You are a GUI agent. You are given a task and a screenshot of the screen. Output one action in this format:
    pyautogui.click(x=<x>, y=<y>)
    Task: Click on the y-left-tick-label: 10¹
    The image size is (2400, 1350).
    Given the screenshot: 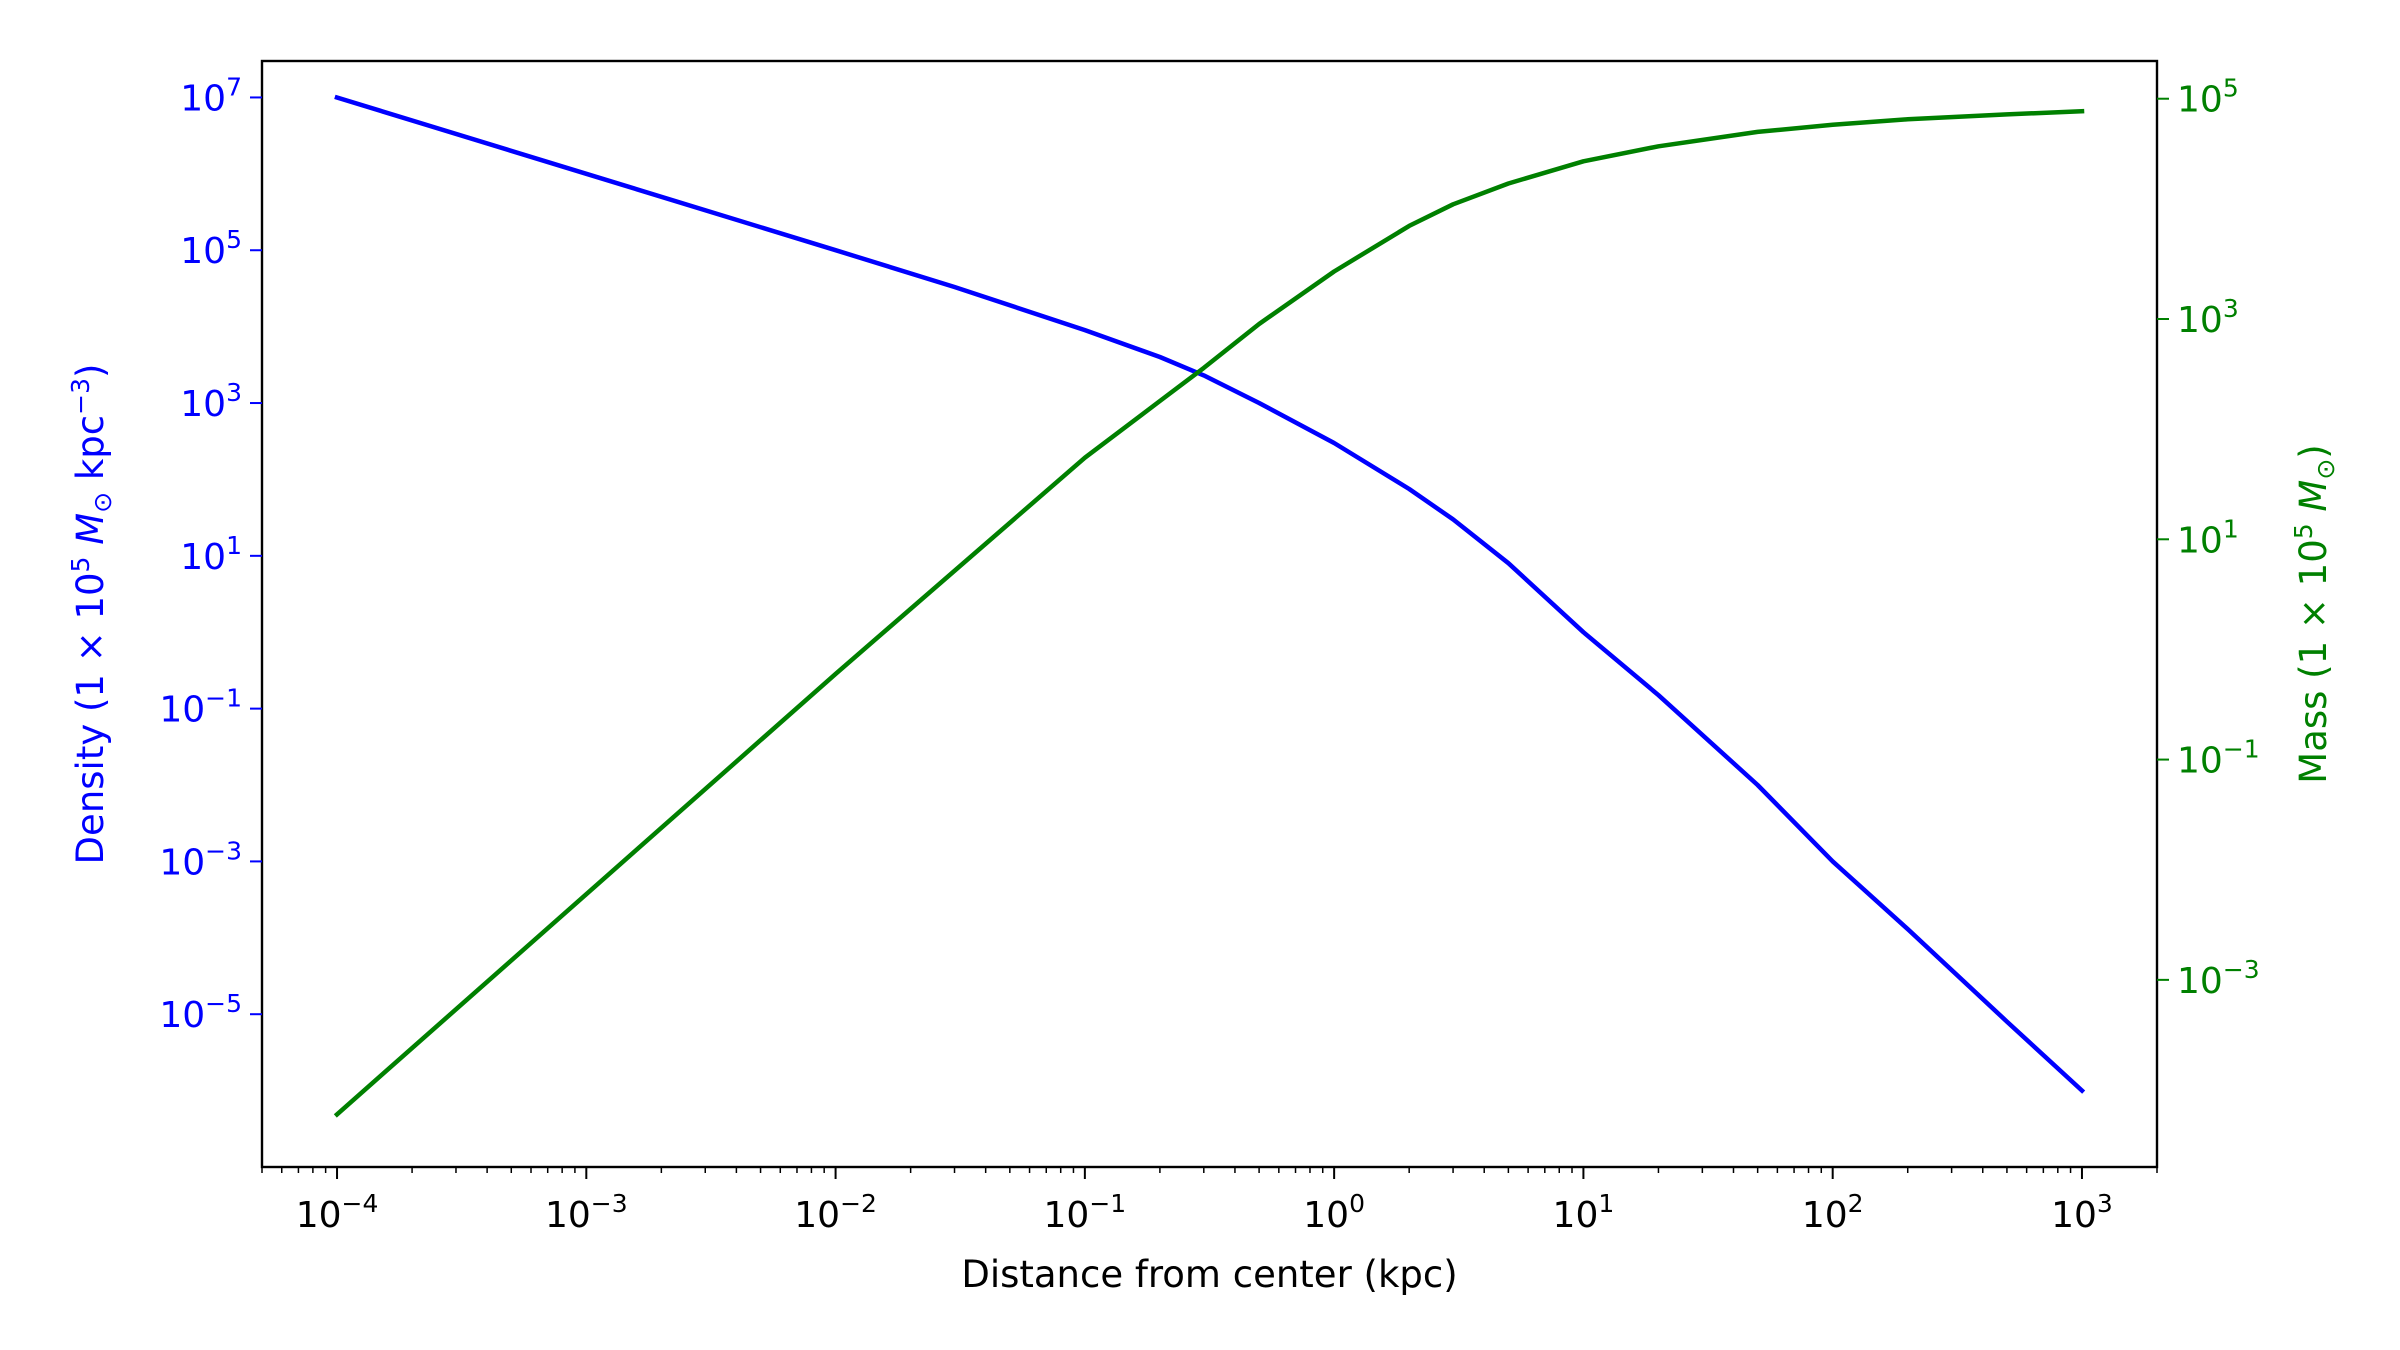 What is the action you would take?
    pyautogui.click(x=211, y=554)
    